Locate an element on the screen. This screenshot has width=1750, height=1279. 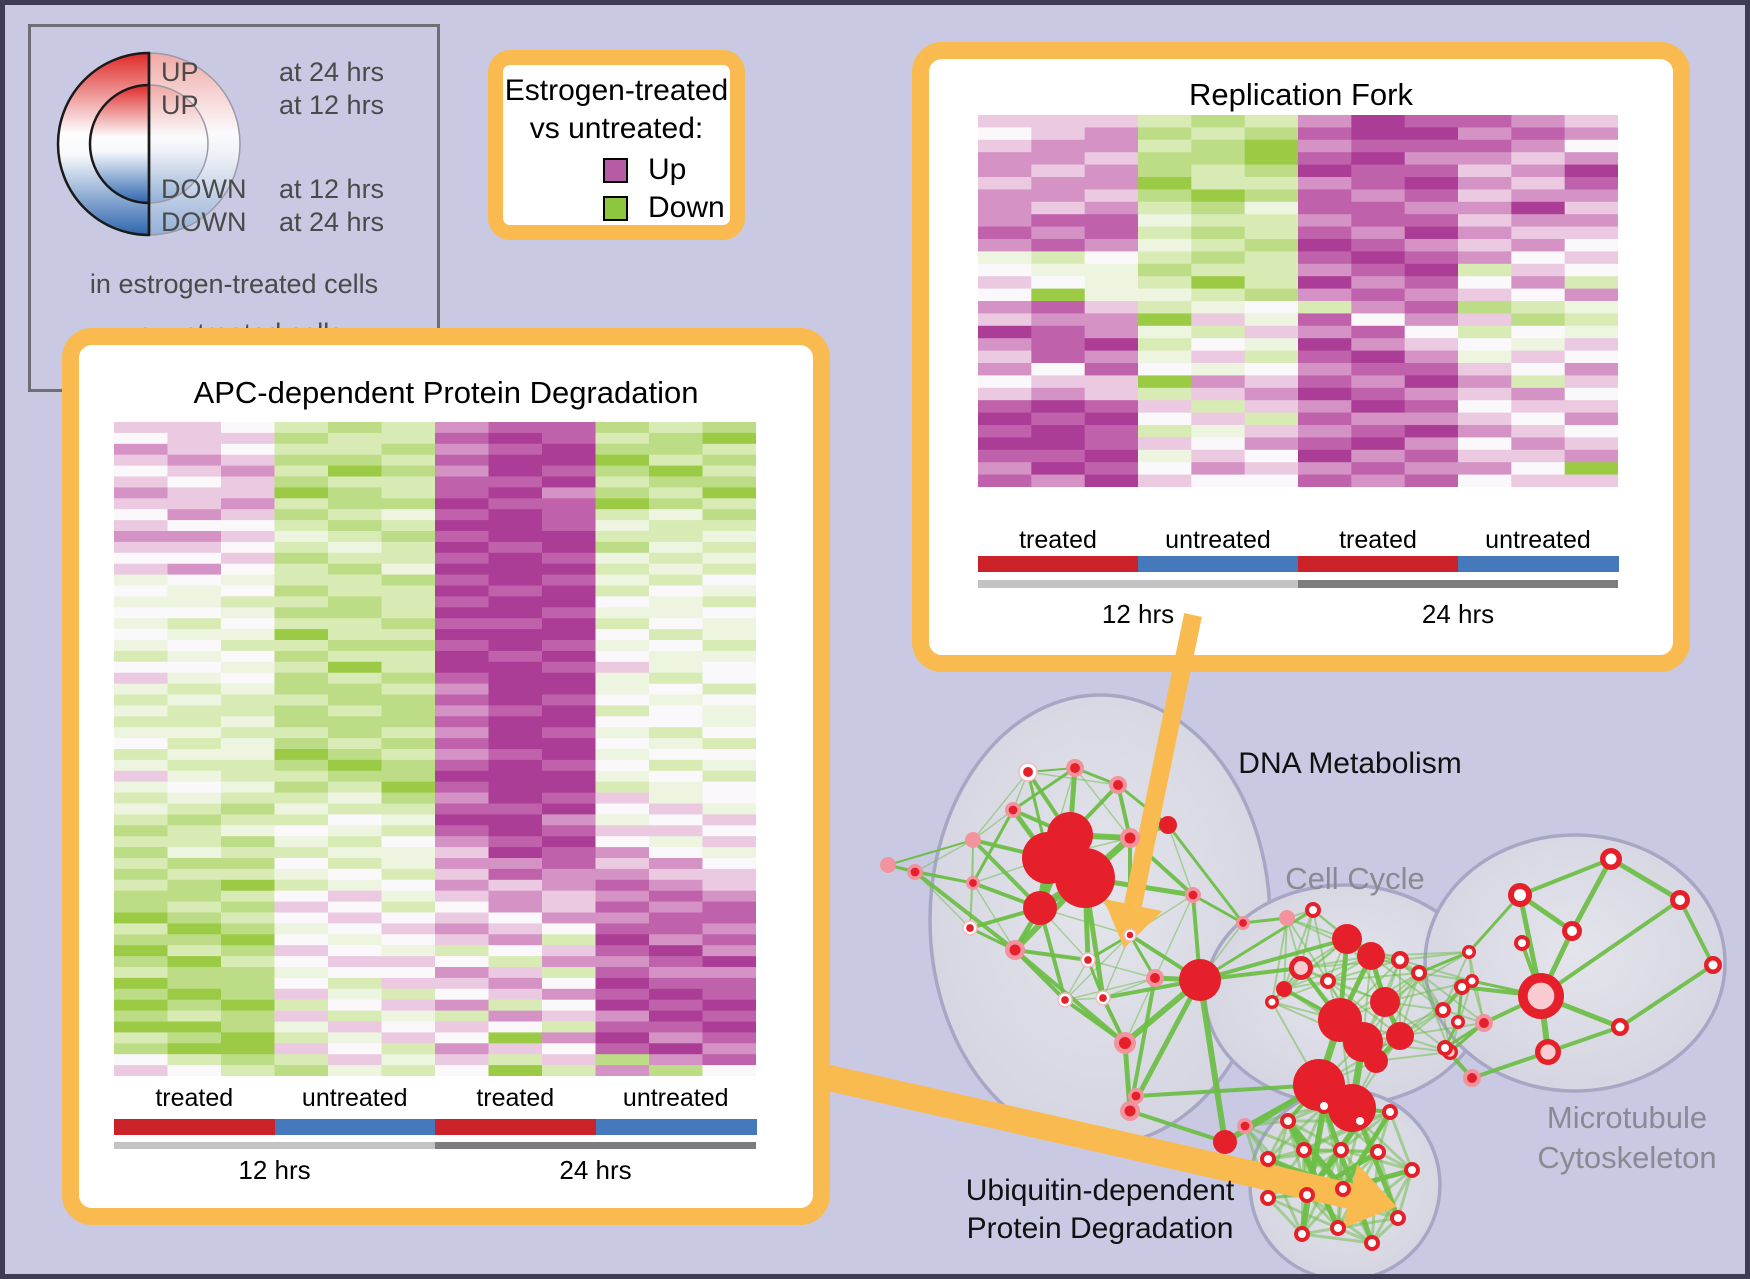
legend-dir-up24: UP is located at coordinates (180, 72).